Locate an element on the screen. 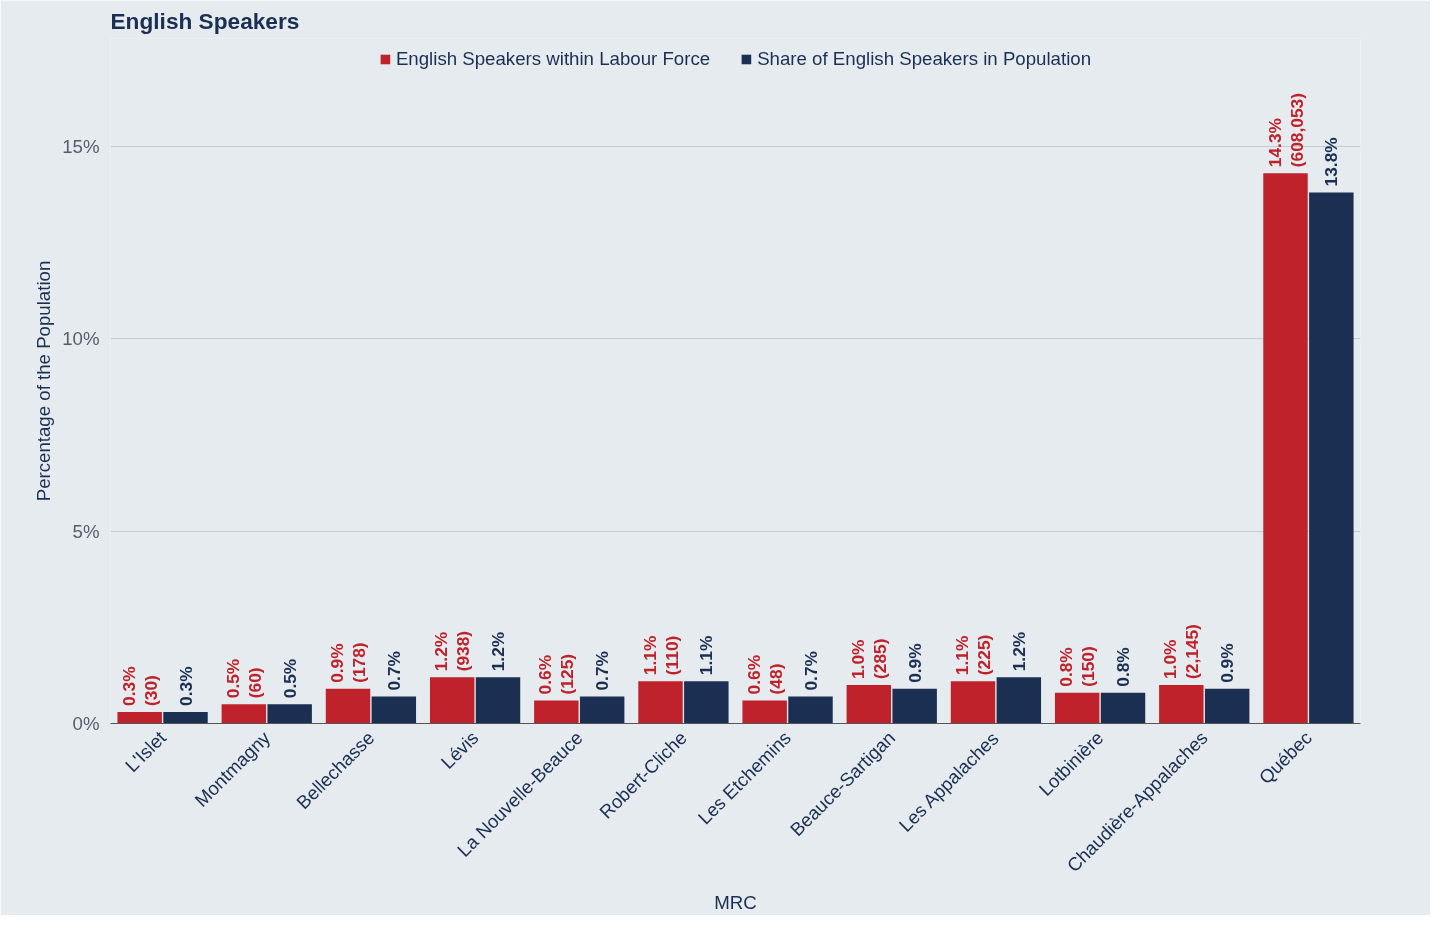 The width and height of the screenshot is (1447, 930). data-label: 13.8% is located at coordinates (1331, 162).